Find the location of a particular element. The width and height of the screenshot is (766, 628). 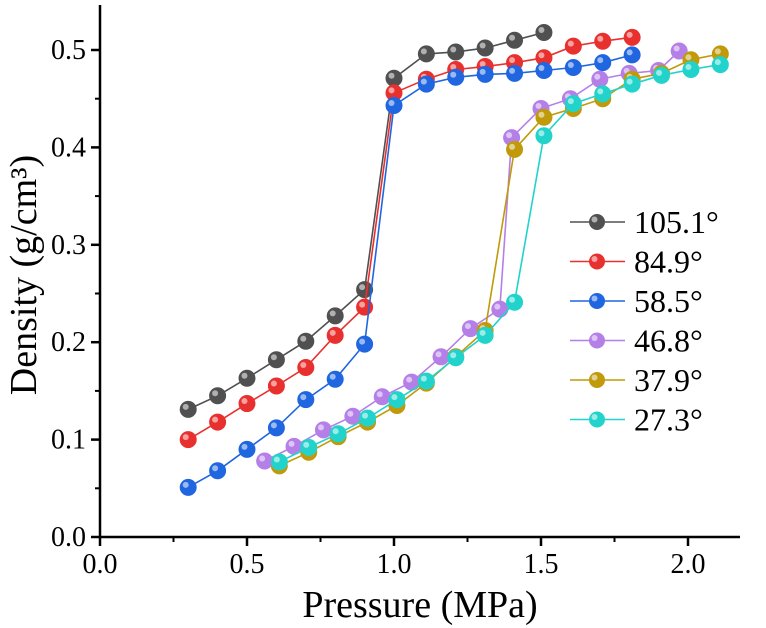

legend-item: 58.5° is located at coordinates (636, 301).